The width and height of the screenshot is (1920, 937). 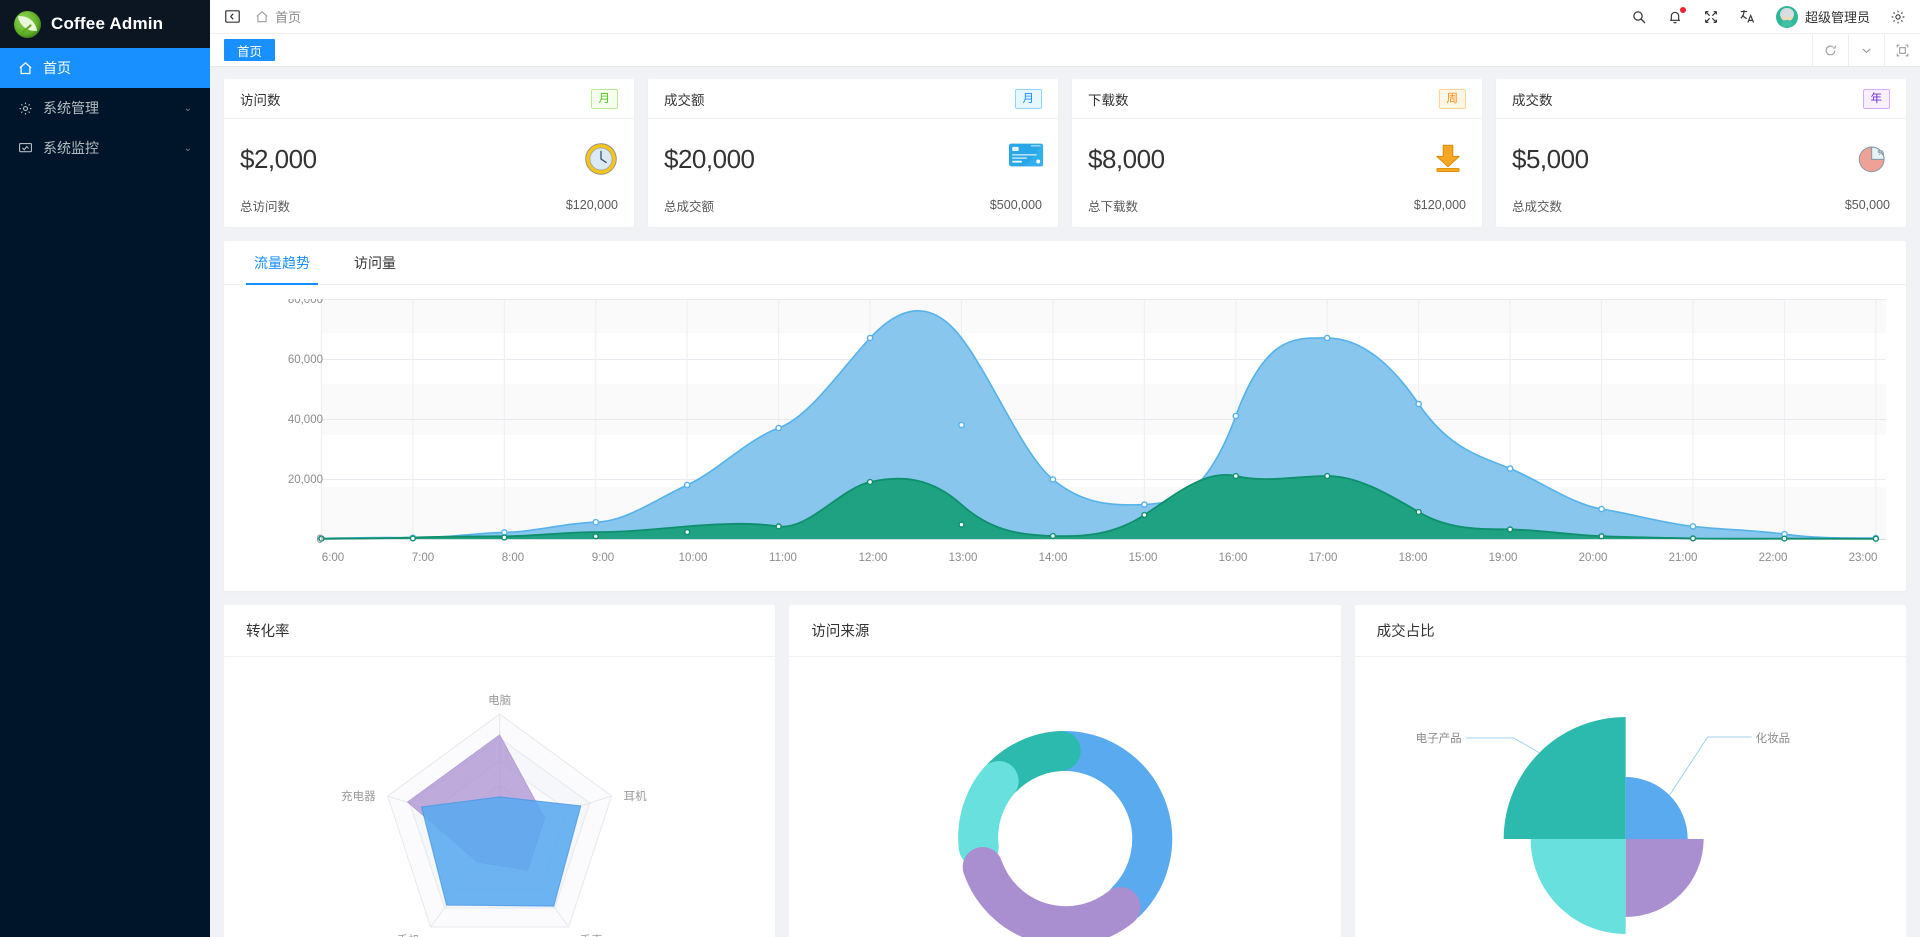 I want to click on sidebar-item-label: 首页, so click(x=57, y=68).